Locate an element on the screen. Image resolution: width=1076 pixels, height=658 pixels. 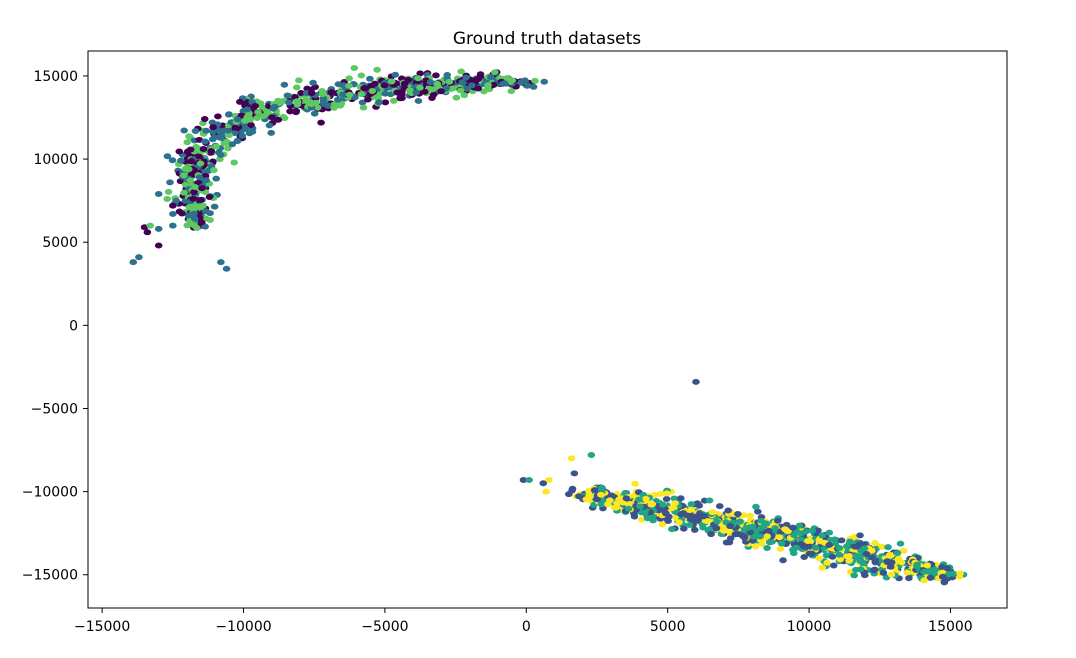
x-tick-label: −5000 is located at coordinates (384, 627).